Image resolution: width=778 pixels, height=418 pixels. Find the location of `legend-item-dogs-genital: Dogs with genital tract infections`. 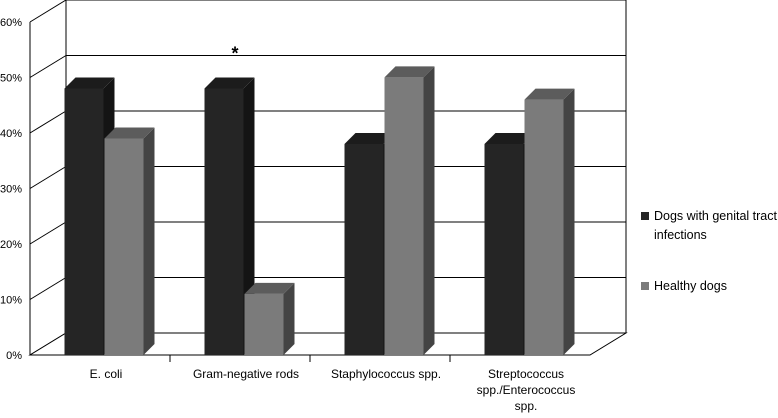

legend-item-dogs-genital: Dogs with genital tract infections is located at coordinates (709, 226).